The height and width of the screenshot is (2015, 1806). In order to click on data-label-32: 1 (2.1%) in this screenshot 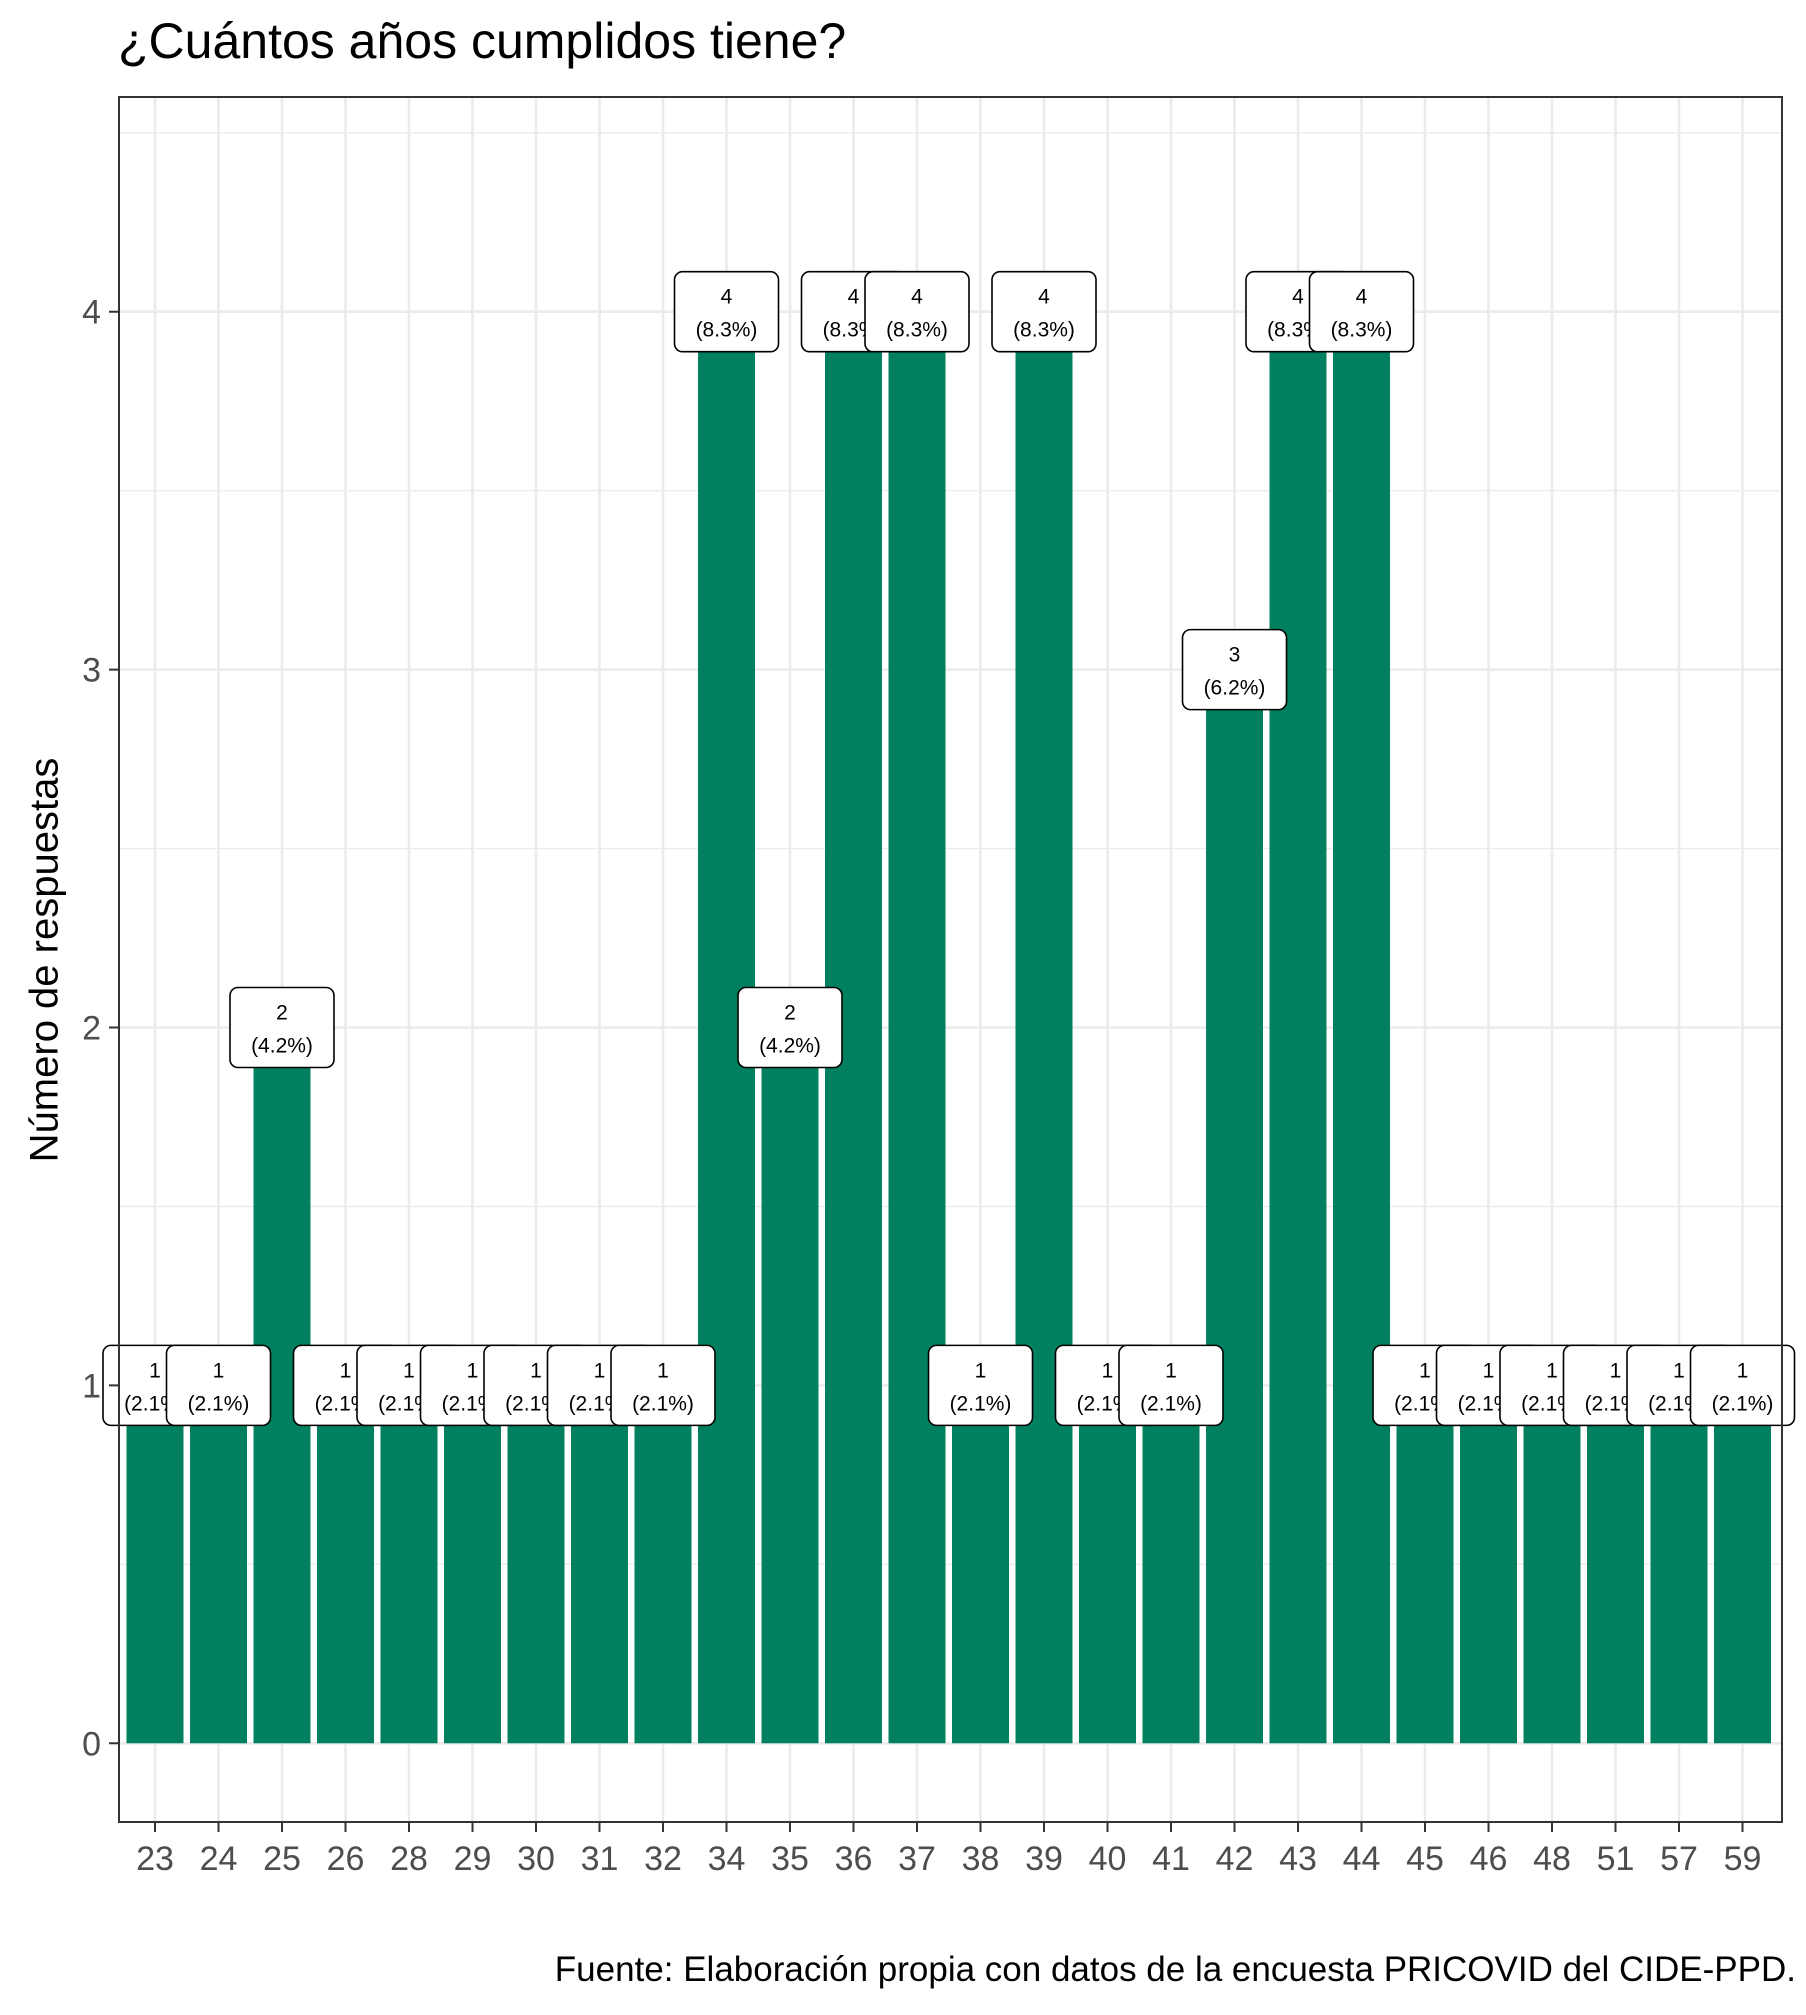, I will do `click(663, 1385)`.